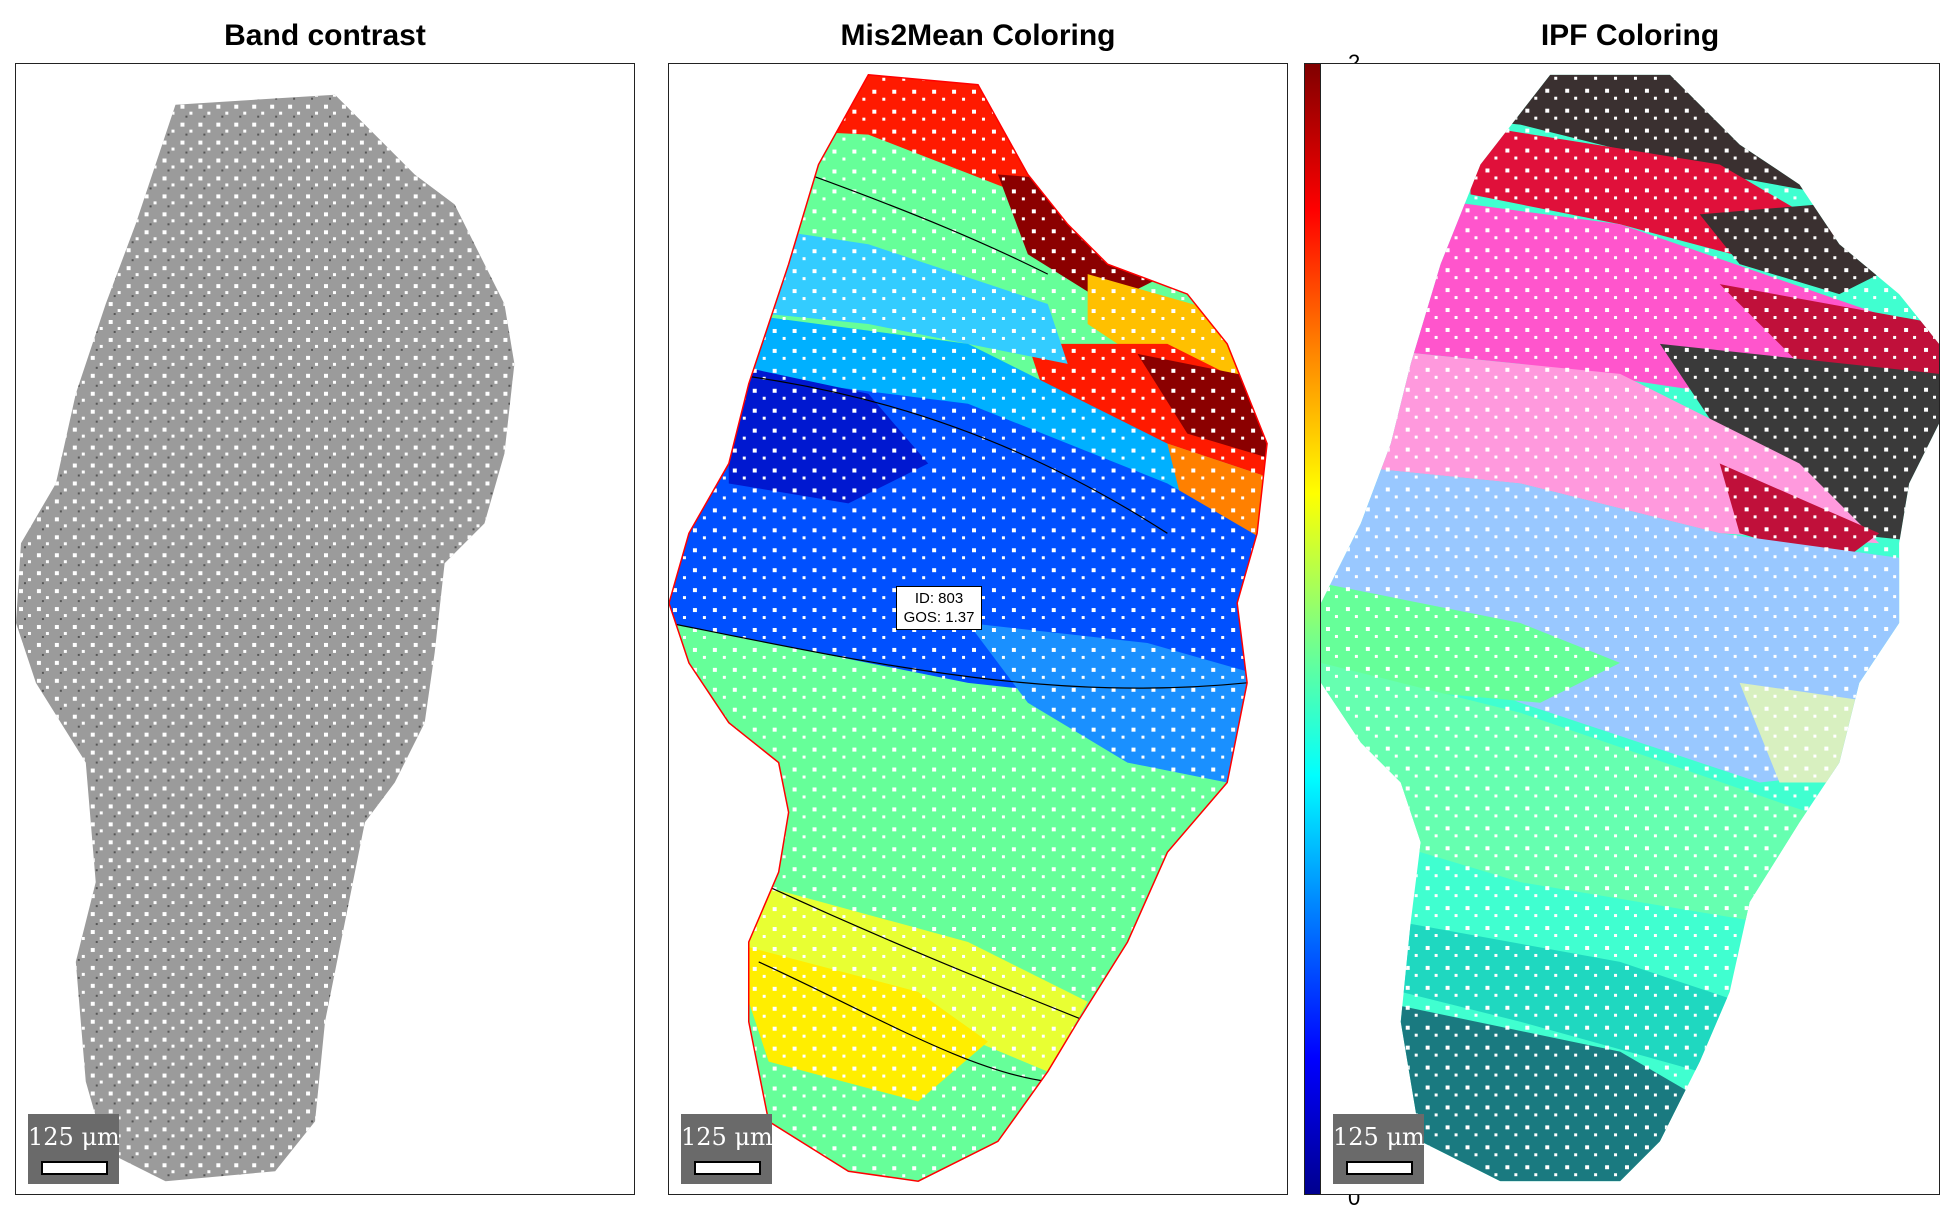 The height and width of the screenshot is (1211, 1953). What do you see at coordinates (1630, 35) in the screenshot?
I see `panel-title-ipf: IPF Coloring` at bounding box center [1630, 35].